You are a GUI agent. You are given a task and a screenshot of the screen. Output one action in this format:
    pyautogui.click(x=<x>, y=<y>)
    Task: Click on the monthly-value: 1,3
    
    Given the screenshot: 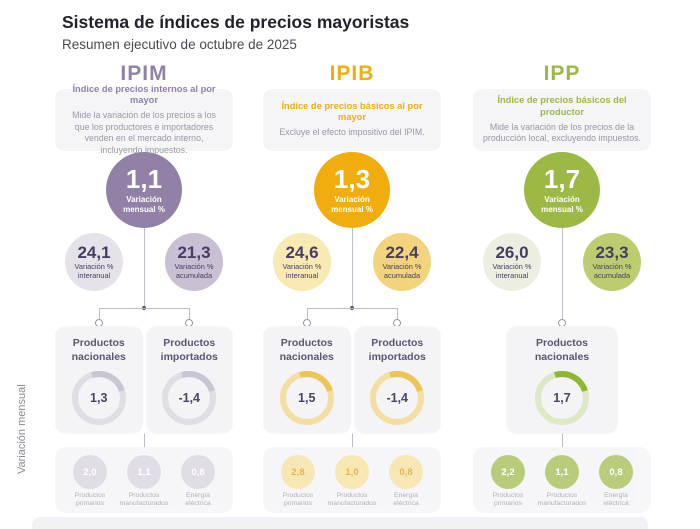 What is the action you would take?
    pyautogui.click(x=352, y=179)
    